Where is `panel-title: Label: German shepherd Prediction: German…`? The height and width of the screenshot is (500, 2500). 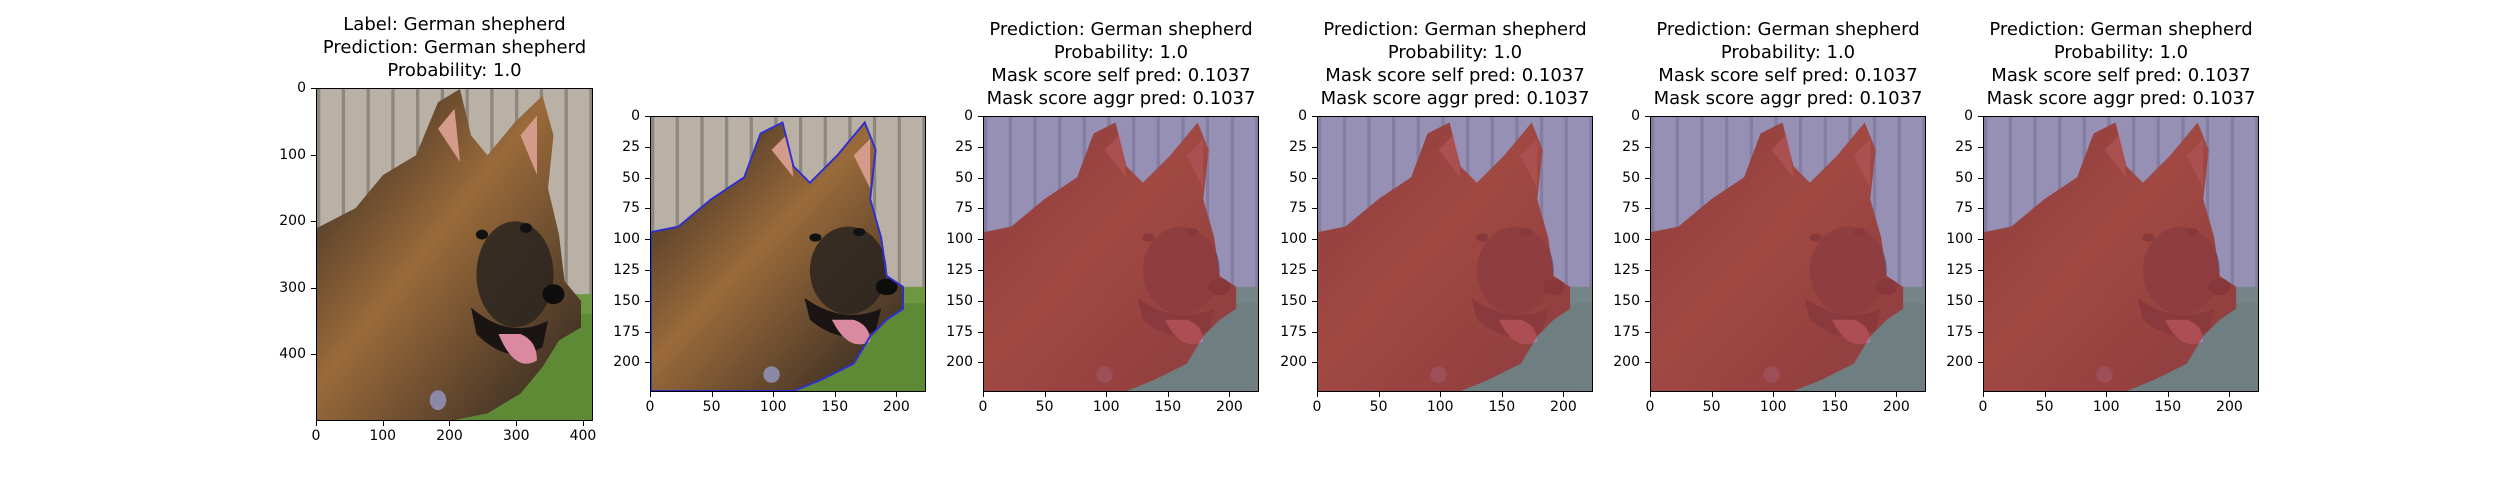 panel-title: Label: German shepherd Prediction: German… is located at coordinates (454, 47).